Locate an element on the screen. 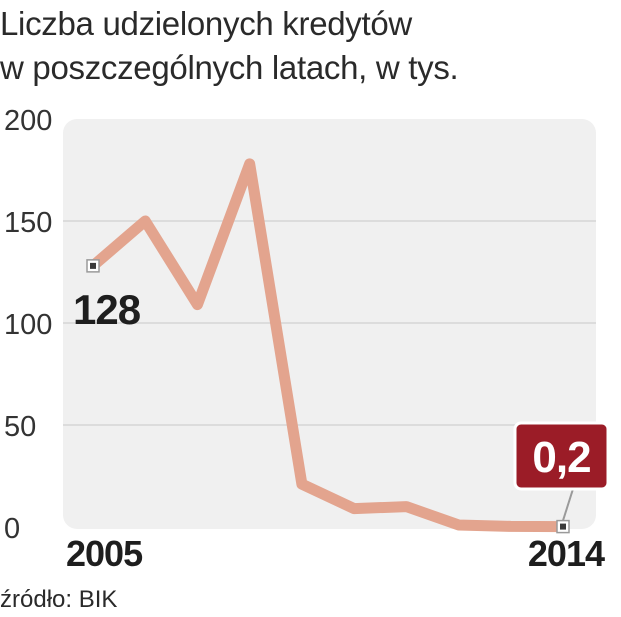  x-axis-ticks: 2005 2014 is located at coordinates (336, 553).